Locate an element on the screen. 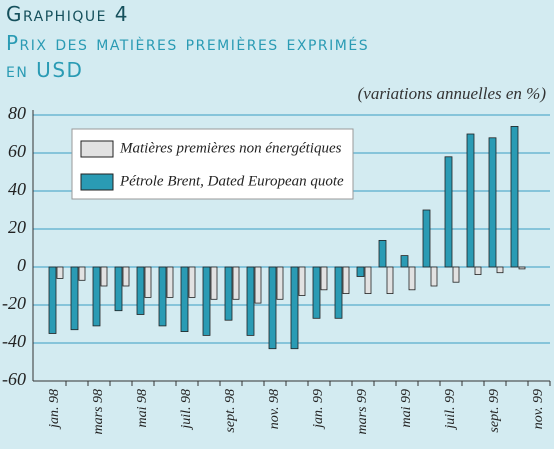 This screenshot has height=449, width=554. y-tick-label: 20 is located at coordinates (17, 227).